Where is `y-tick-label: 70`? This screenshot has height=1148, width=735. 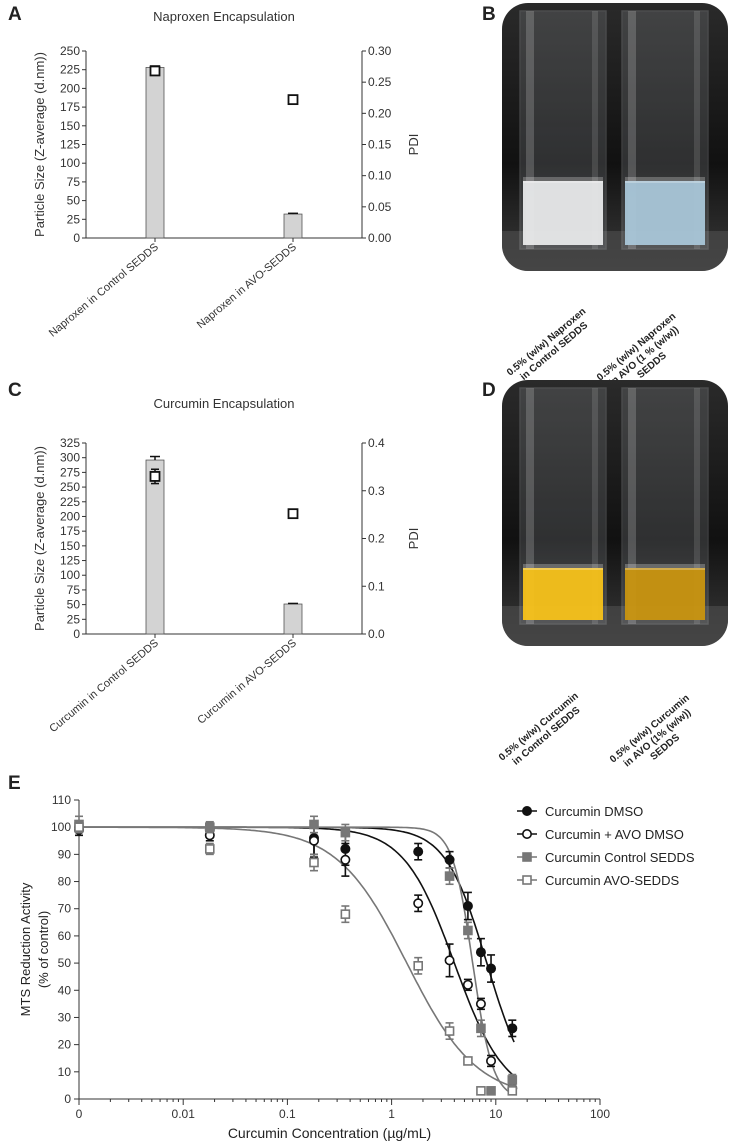 y-tick-label: 70 is located at coordinates (65, 909).